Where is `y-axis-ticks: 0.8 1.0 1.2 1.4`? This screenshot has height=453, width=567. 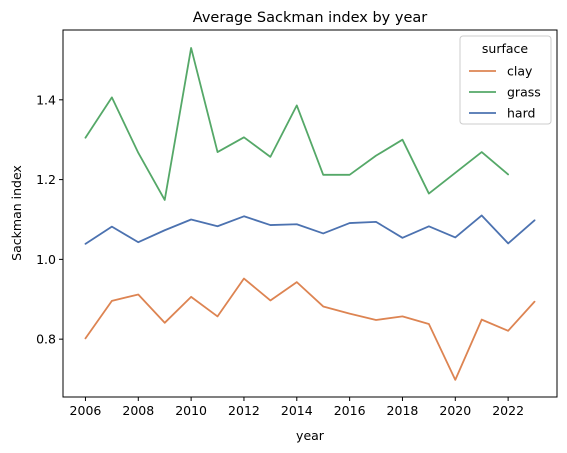 y-axis-ticks: 0.8 1.0 1.2 1.4 is located at coordinates (49, 219).